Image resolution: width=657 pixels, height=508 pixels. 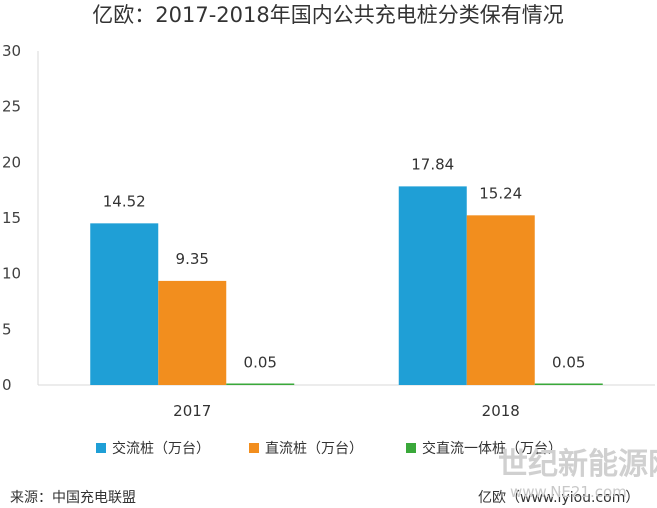 I want to click on source-note: 来源：中国充电联盟, so click(x=73, y=498).